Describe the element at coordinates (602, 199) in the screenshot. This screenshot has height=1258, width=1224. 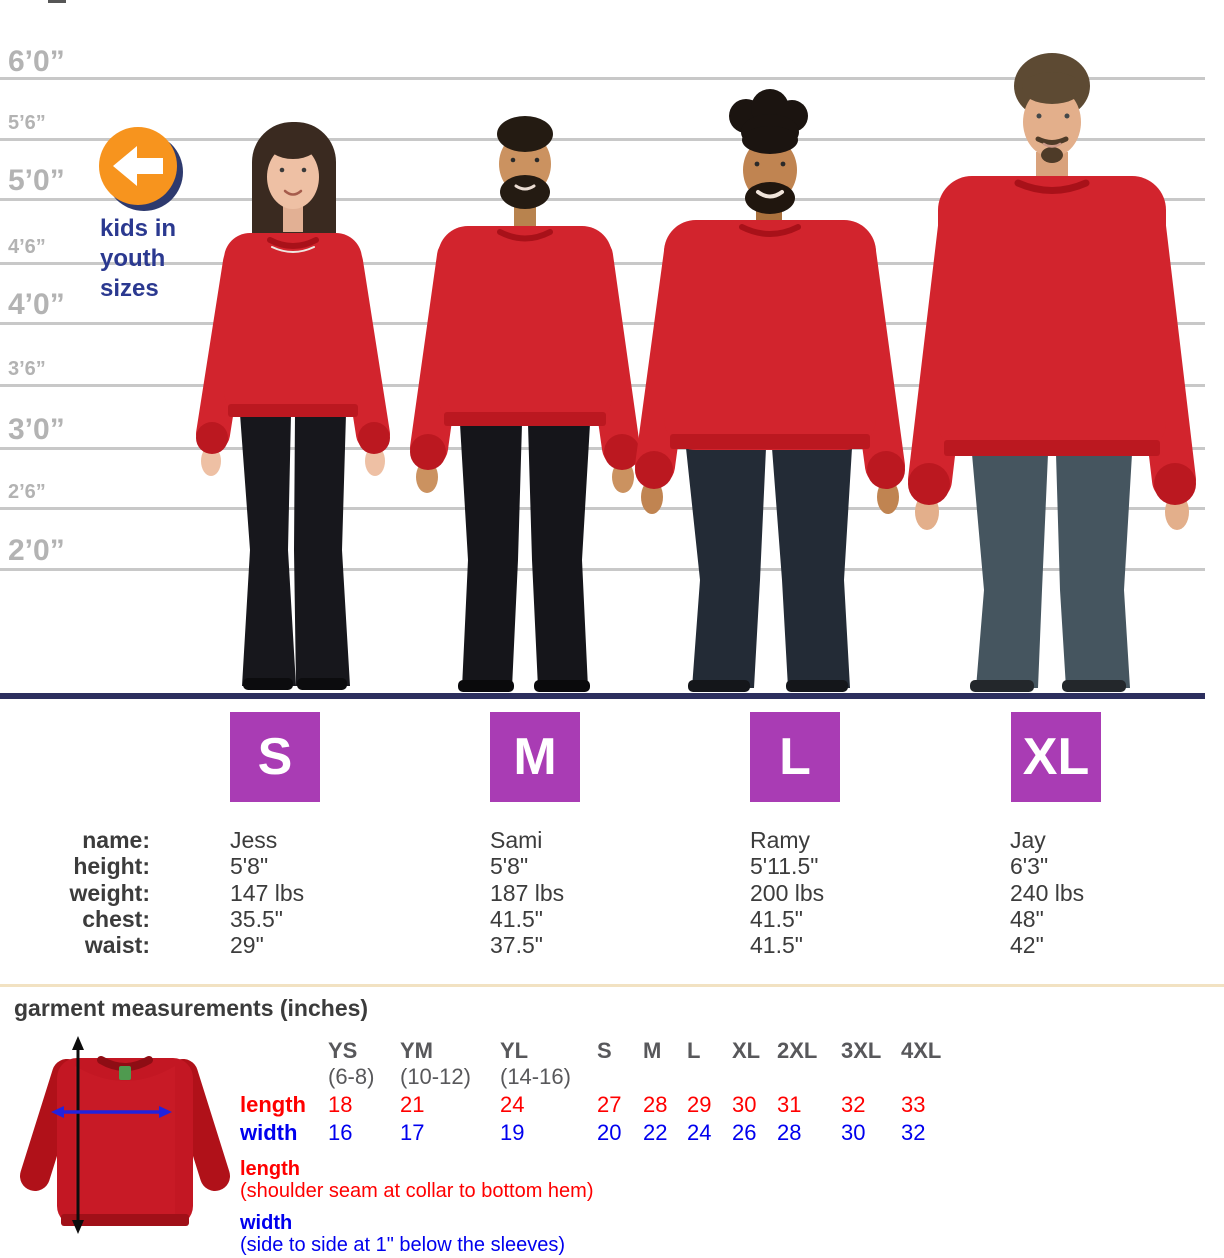
I see `scale-line-5ft` at that location.